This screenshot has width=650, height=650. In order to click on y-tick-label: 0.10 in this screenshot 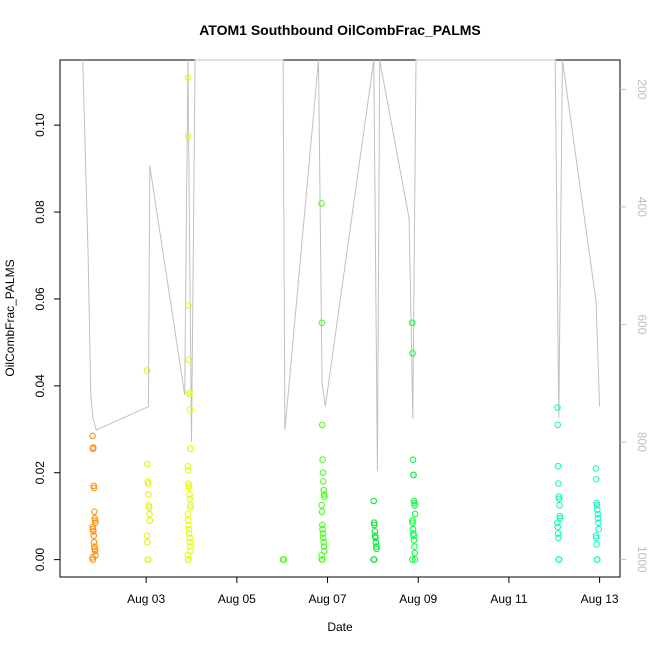, I will do `click(40, 125)`.